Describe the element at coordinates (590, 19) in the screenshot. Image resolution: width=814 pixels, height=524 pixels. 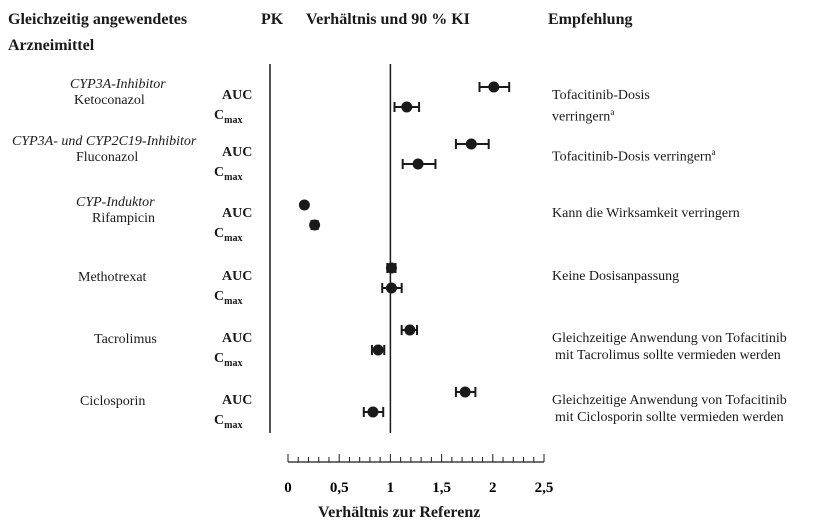
I see `header-recommendation: Empfehlung` at that location.